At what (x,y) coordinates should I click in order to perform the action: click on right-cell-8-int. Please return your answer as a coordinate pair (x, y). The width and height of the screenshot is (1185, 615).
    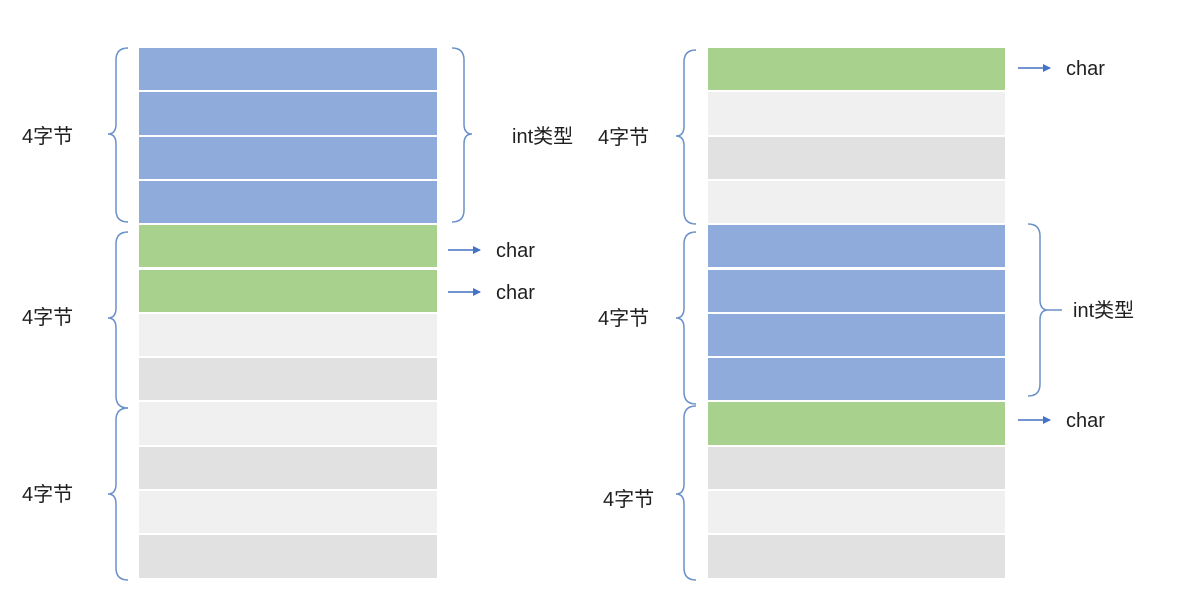
    Looking at the image, I should click on (856, 379).